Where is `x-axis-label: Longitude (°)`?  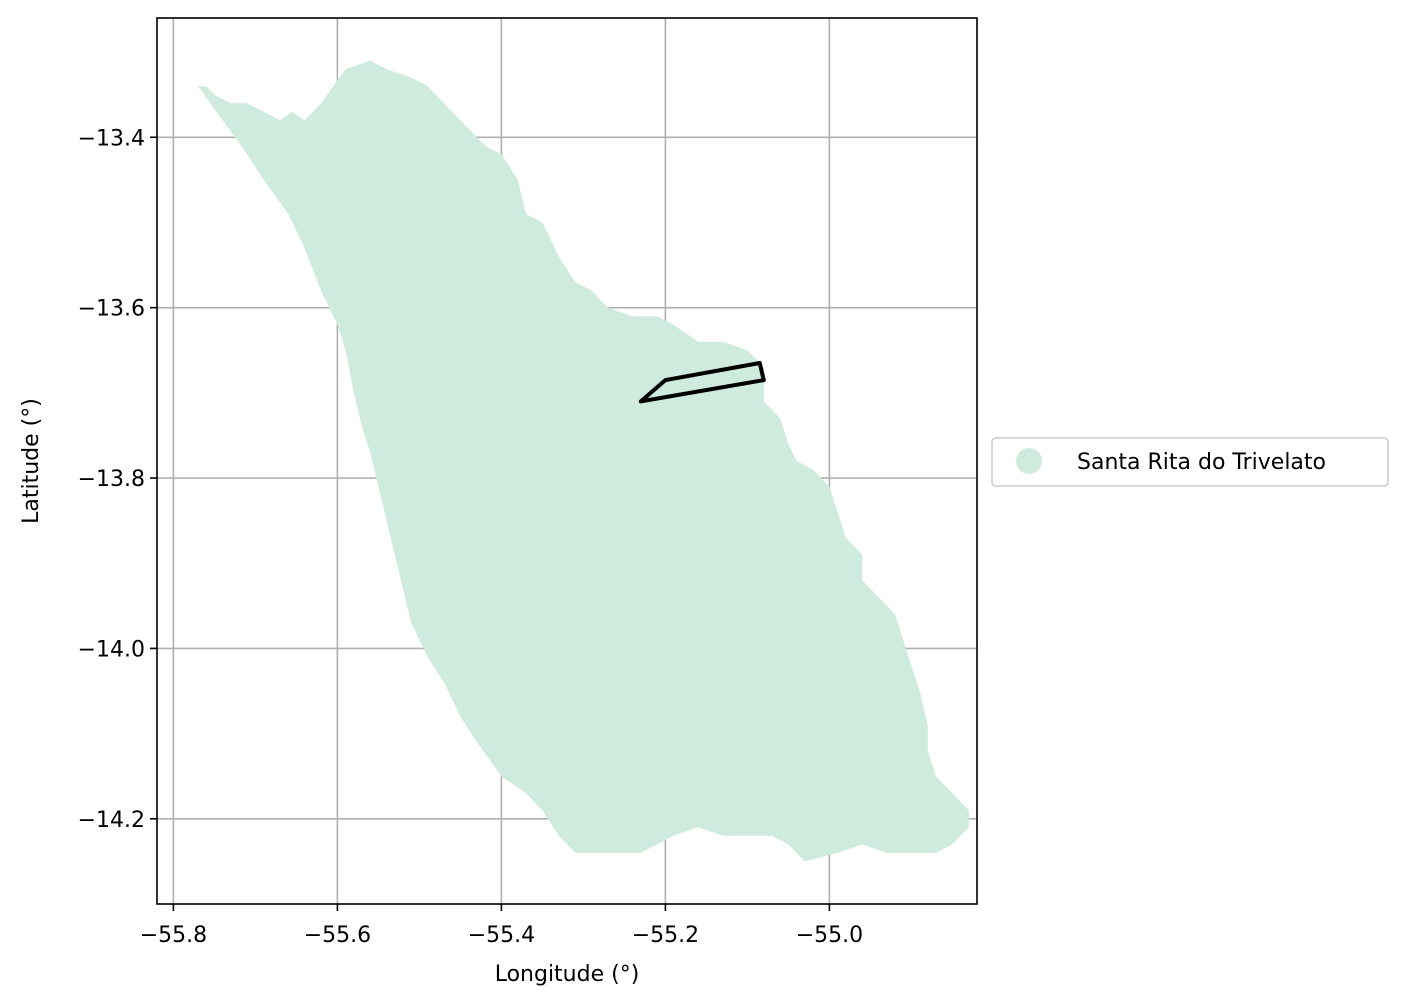
x-axis-label: Longitude (°) is located at coordinates (567, 974).